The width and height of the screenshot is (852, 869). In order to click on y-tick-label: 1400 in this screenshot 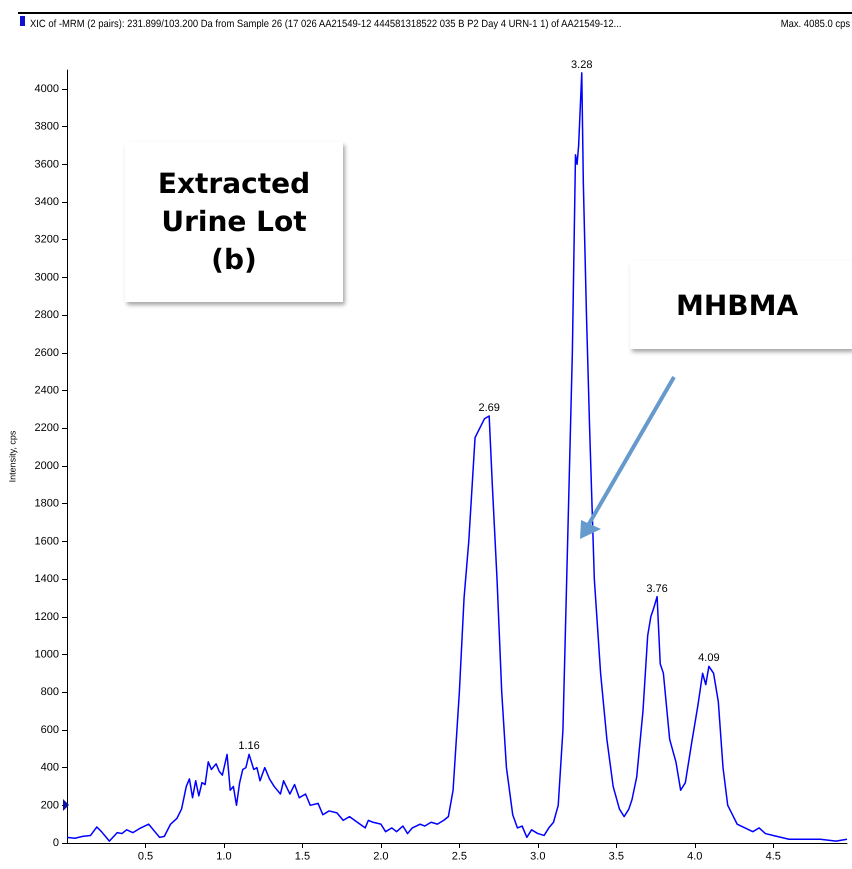, I will do `click(46, 579)`.